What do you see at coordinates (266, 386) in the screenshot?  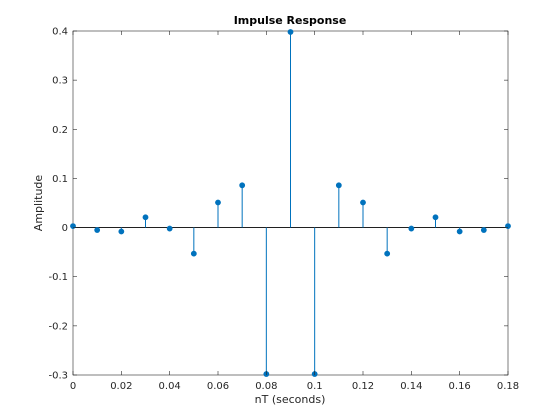 I see `x-tick-label: 0.08` at bounding box center [266, 386].